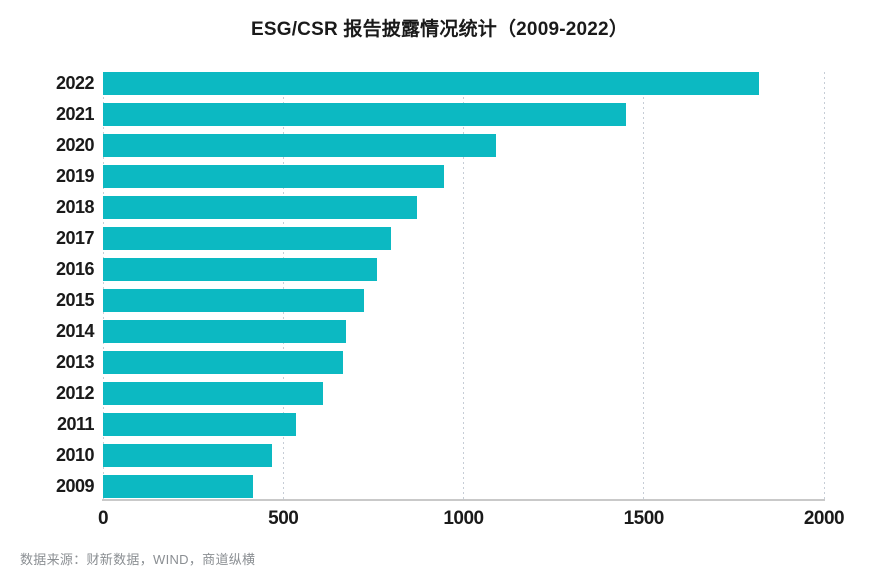 The image size is (879, 585). What do you see at coordinates (240, 269) in the screenshot?
I see `bar-2016` at bounding box center [240, 269].